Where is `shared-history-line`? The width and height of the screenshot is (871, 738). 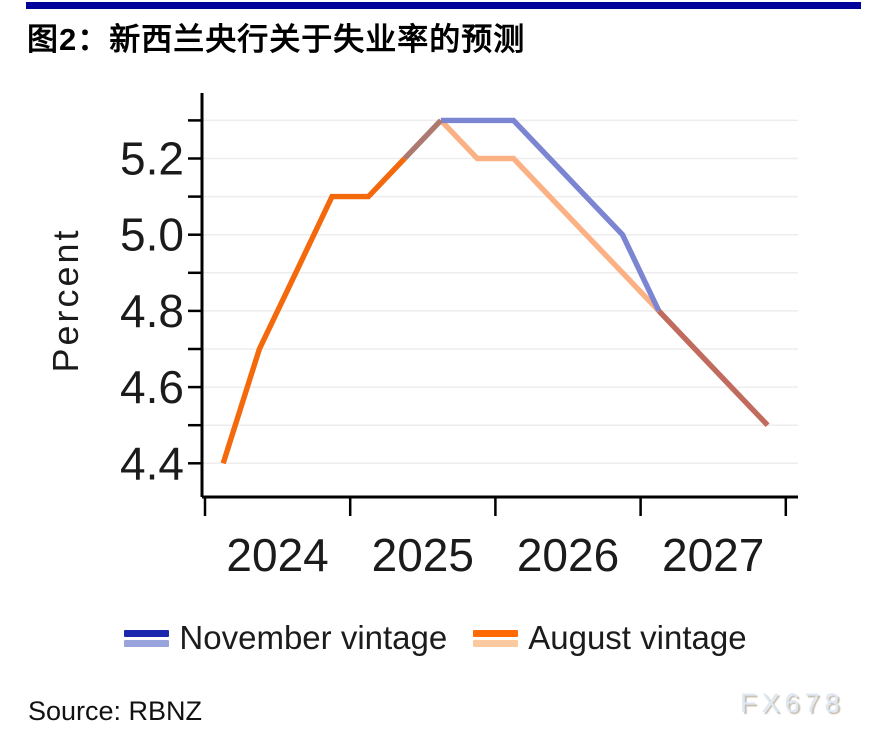 shared-history-line is located at coordinates (313, 310).